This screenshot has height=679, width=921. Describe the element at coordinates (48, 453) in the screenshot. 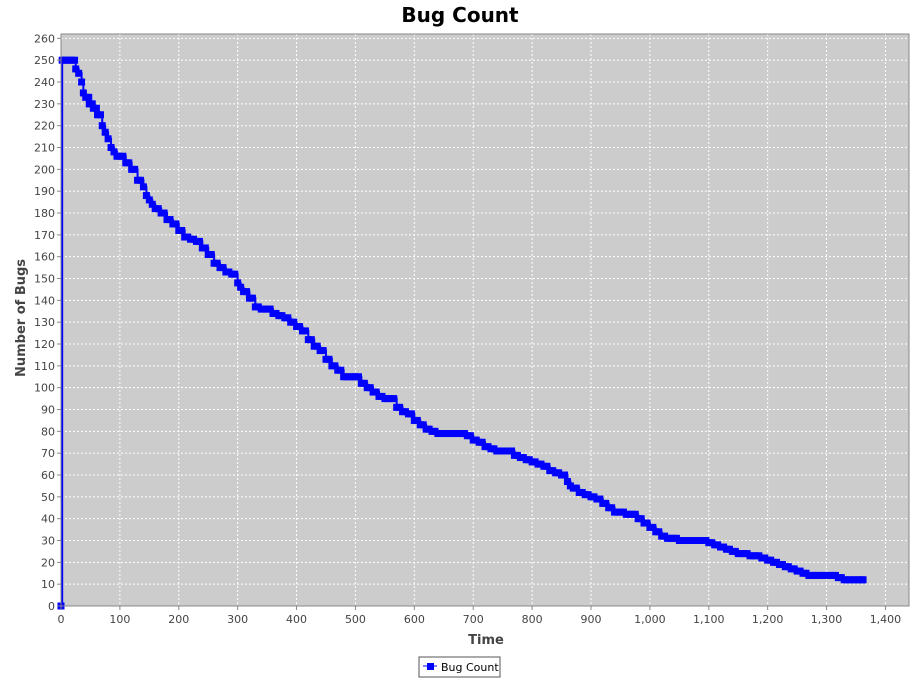

I see `y-tick-label: 70` at that location.